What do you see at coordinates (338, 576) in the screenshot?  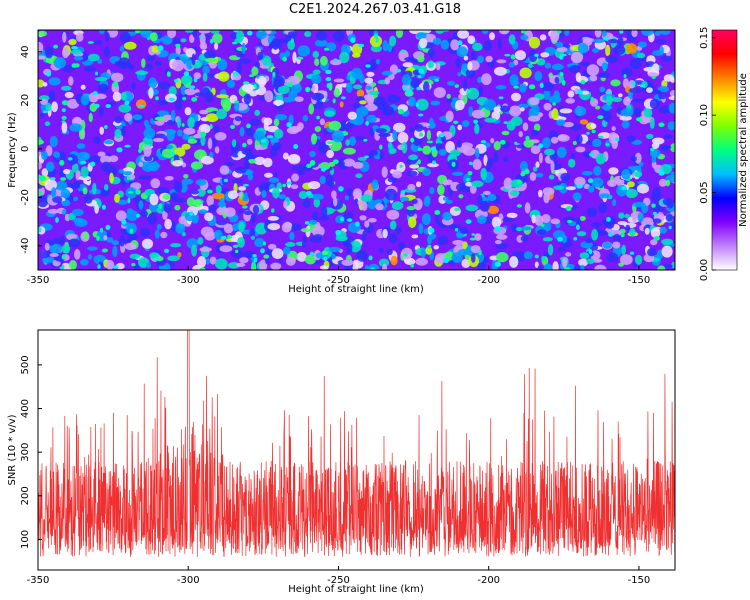 I see `snr-x-axis: -350 -300 -250 -200 -150` at bounding box center [338, 576].